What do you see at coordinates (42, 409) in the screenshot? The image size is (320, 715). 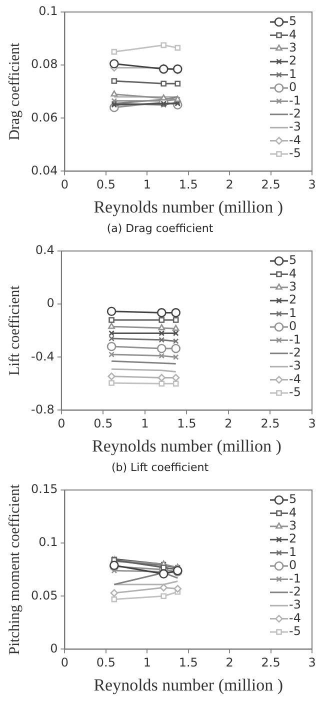 I see `y-tick-label: -0.8` at bounding box center [42, 409].